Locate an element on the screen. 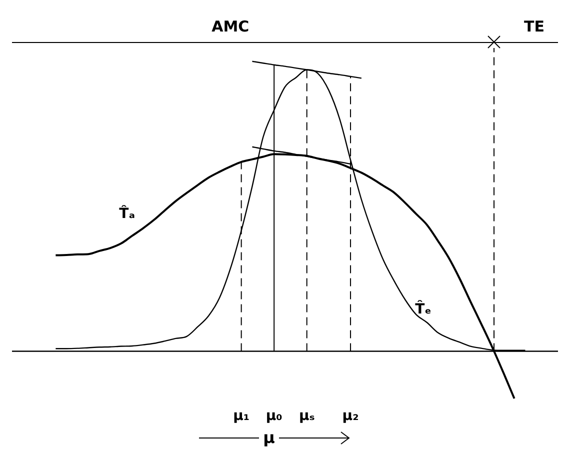 The width and height of the screenshot is (570, 468). x-tick-label: μ₁ is located at coordinates (241, 416).